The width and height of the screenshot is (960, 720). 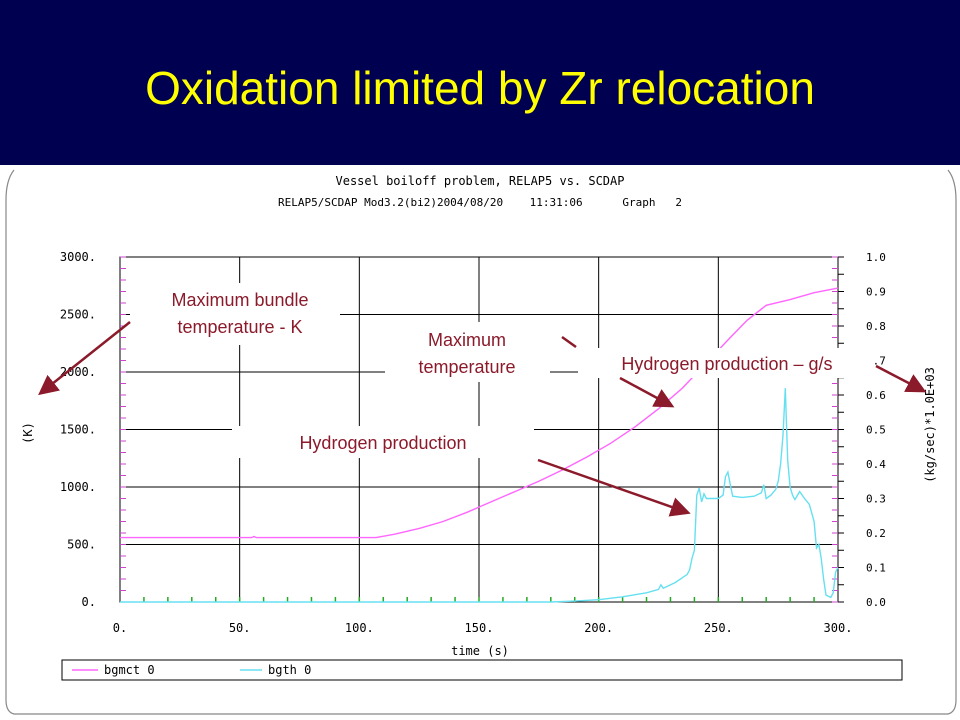 What do you see at coordinates (876, 430) in the screenshot?
I see `y-right-tick-label: 0.5` at bounding box center [876, 430].